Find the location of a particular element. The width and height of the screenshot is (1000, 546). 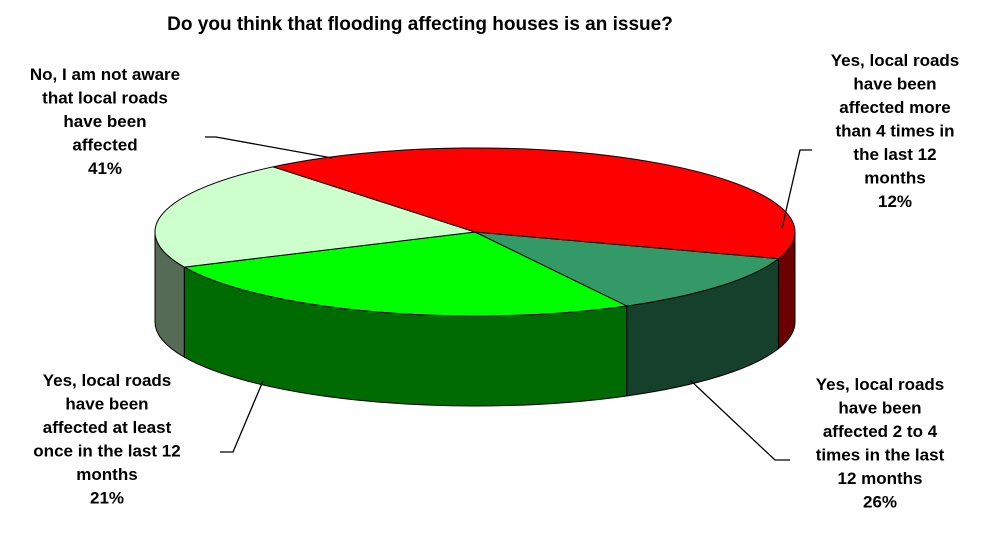

slice-label-1-line-1: have been is located at coordinates (879, 408).